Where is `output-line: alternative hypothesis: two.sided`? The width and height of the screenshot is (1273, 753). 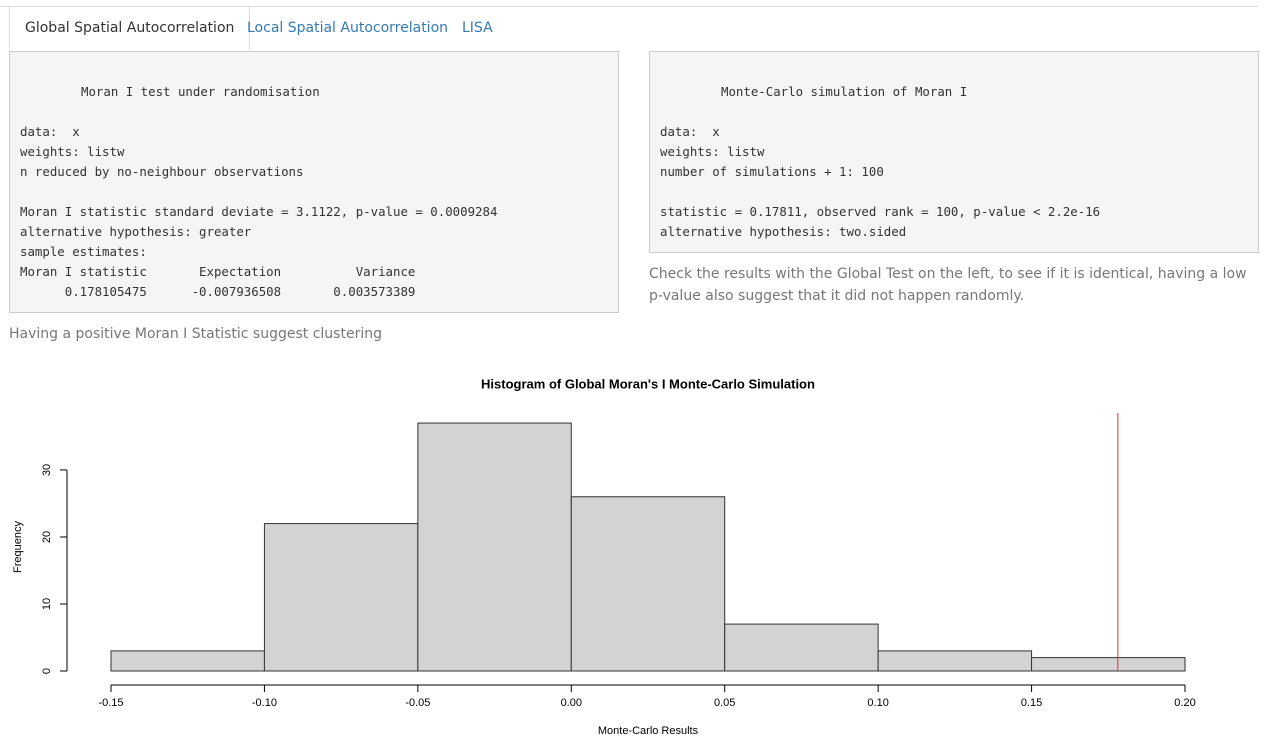 output-line: alternative hypothesis: two.sided is located at coordinates (783, 231).